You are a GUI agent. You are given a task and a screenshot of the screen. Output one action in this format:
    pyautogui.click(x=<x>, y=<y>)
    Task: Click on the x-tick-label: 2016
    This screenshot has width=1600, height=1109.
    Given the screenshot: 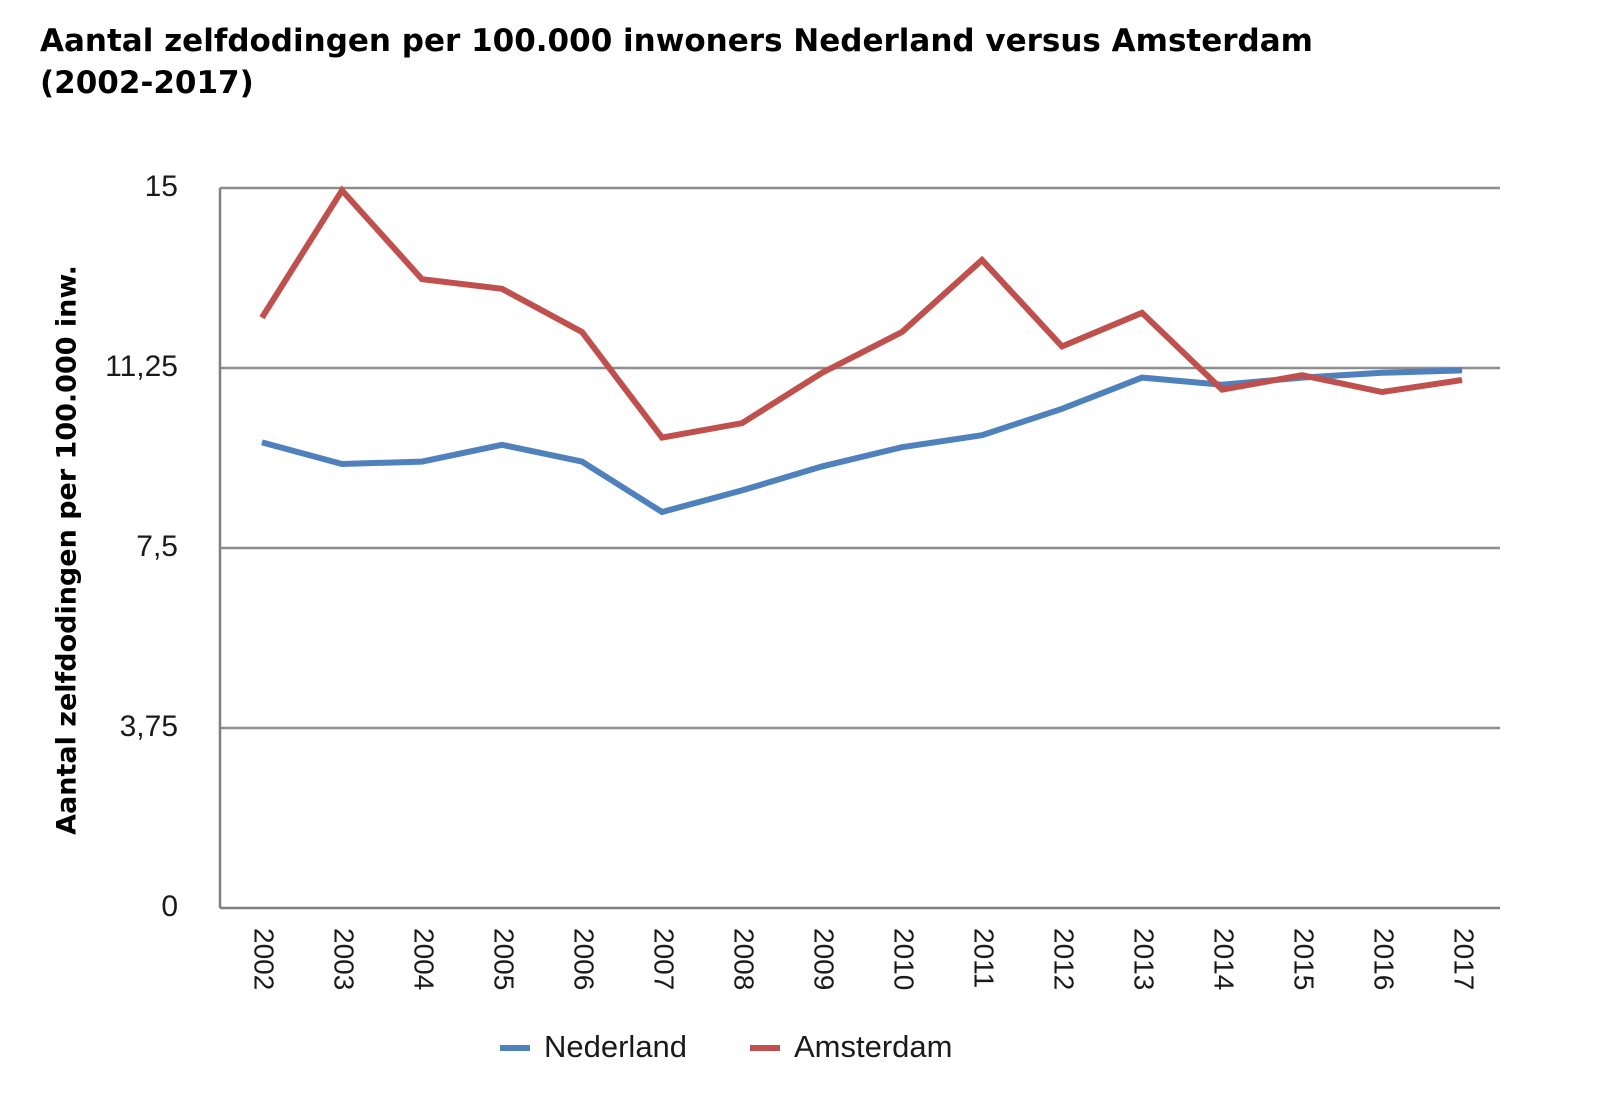 What is the action you would take?
    pyautogui.click(x=1384, y=959)
    